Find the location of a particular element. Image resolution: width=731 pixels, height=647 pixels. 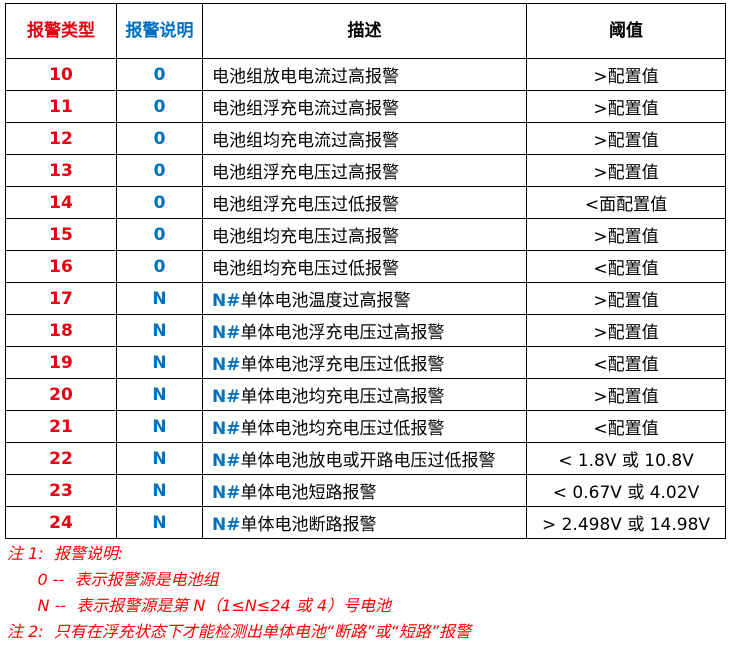

note-1-zero: 0 -- 表示报警源是电池组 is located at coordinates (113, 579).